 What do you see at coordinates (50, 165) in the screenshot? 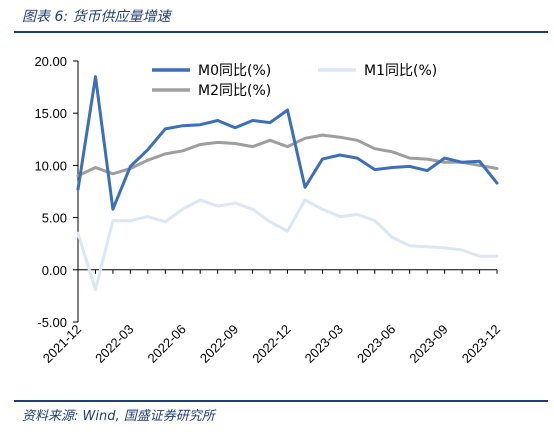
I see `y-tick-label: 10.00` at bounding box center [50, 165].